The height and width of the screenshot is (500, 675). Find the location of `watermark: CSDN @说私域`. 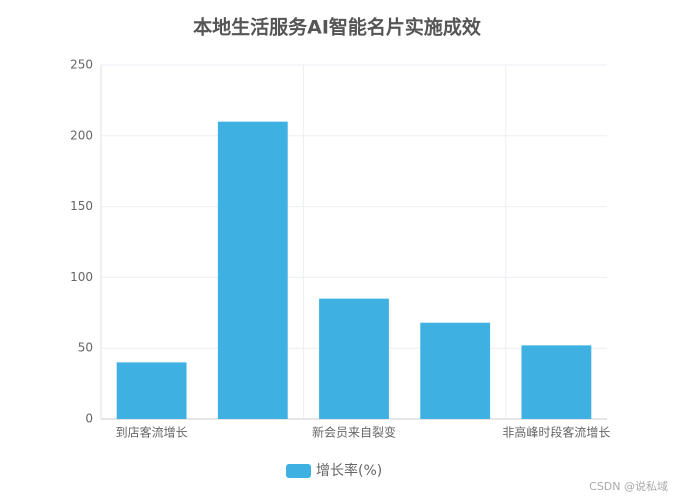

watermark: CSDN @说私域 is located at coordinates (628, 486).